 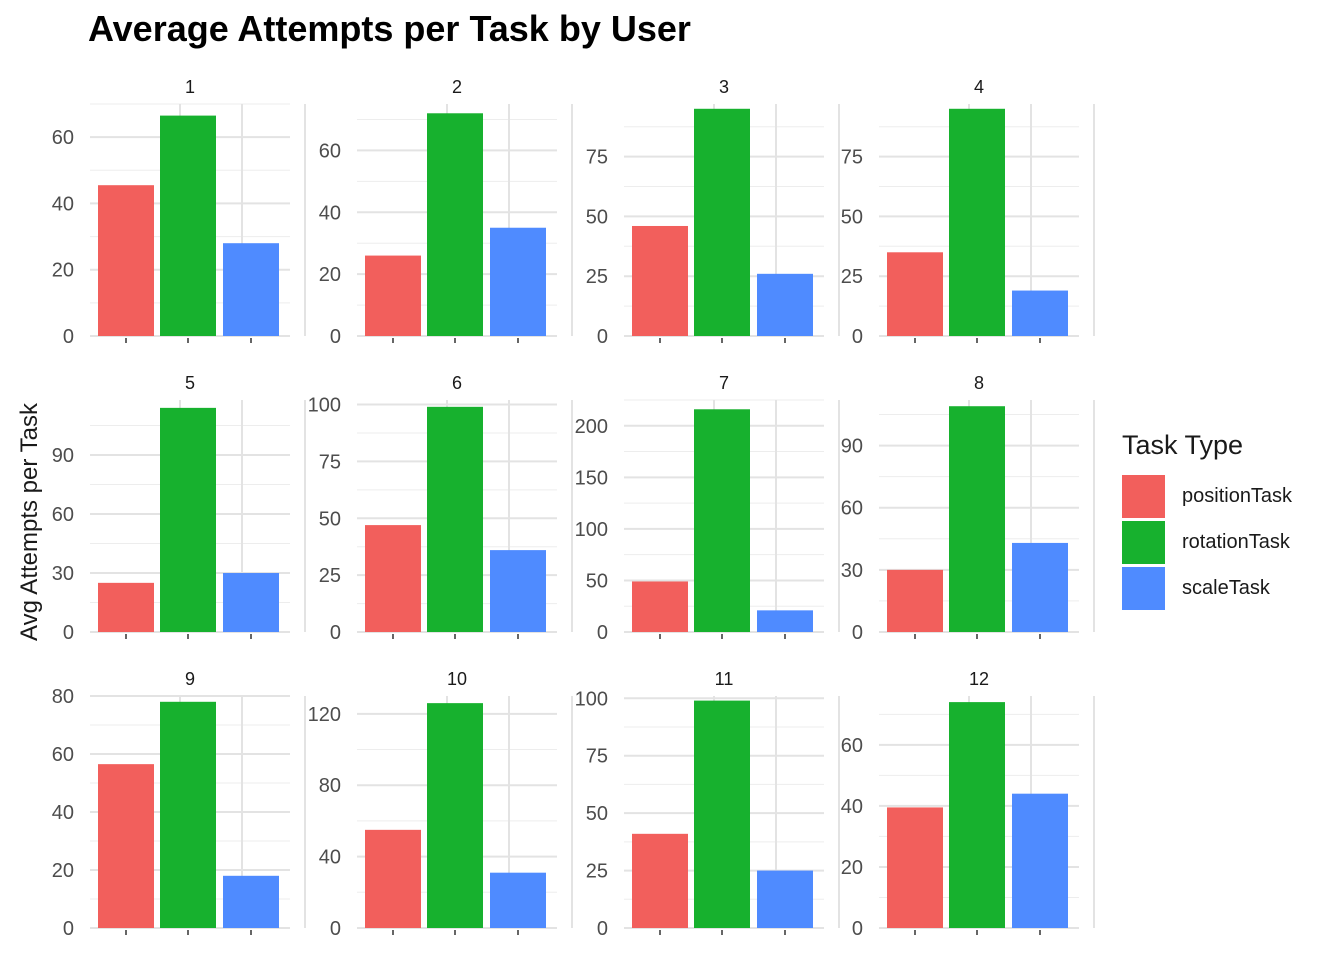 I want to click on facet-label-8: 8, so click(x=979, y=383).